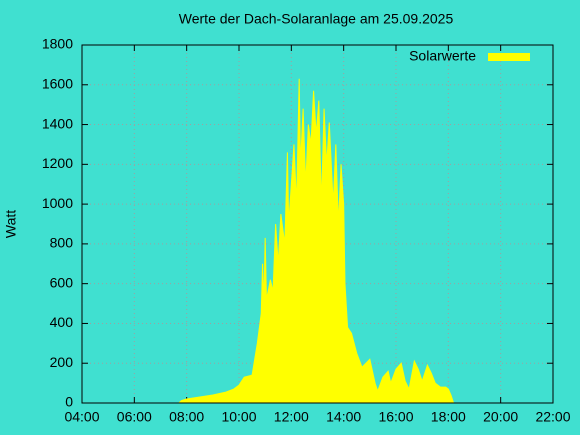 This screenshot has width=580, height=435. I want to click on y-tick-label: 1000, so click(57, 203).